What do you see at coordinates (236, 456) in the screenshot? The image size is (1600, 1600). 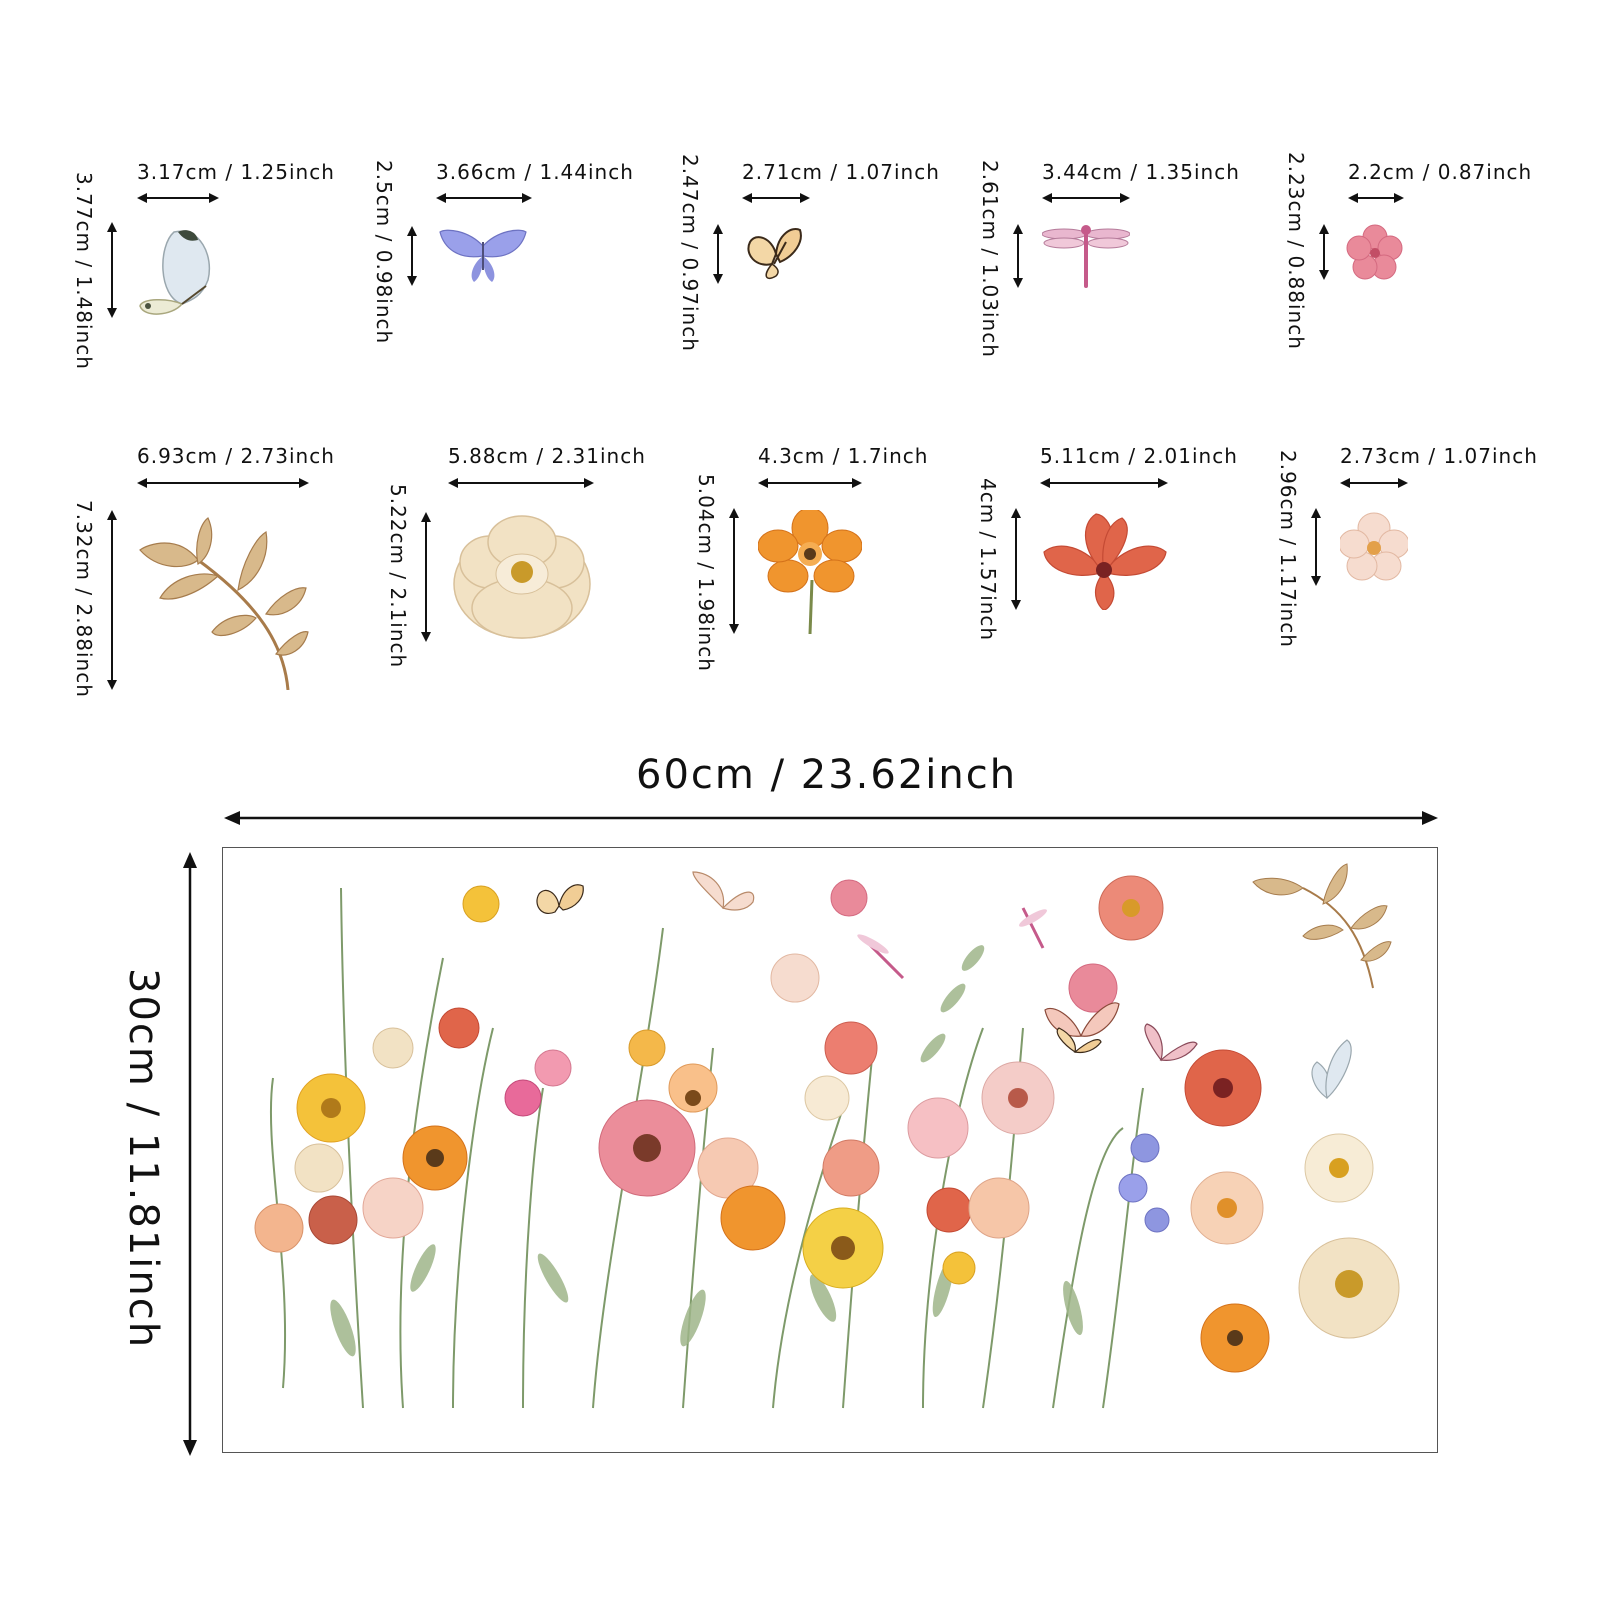 I see `width-label: 6.93cm / 2.73inch` at bounding box center [236, 456].